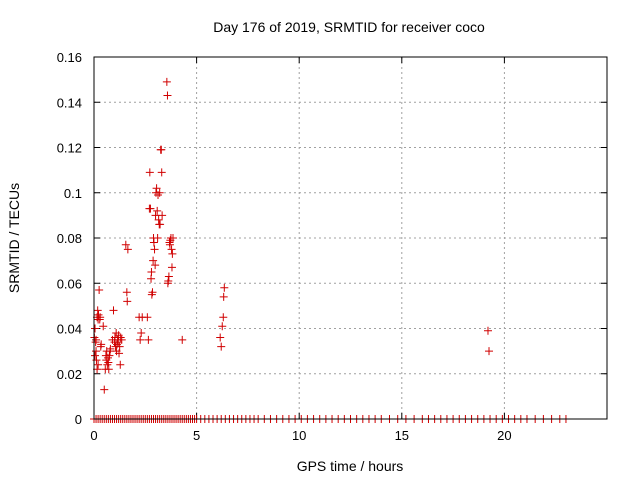 Image resolution: width=640 pixels, height=480 pixels. I want to click on x-tick-label: 10, so click(299, 435).